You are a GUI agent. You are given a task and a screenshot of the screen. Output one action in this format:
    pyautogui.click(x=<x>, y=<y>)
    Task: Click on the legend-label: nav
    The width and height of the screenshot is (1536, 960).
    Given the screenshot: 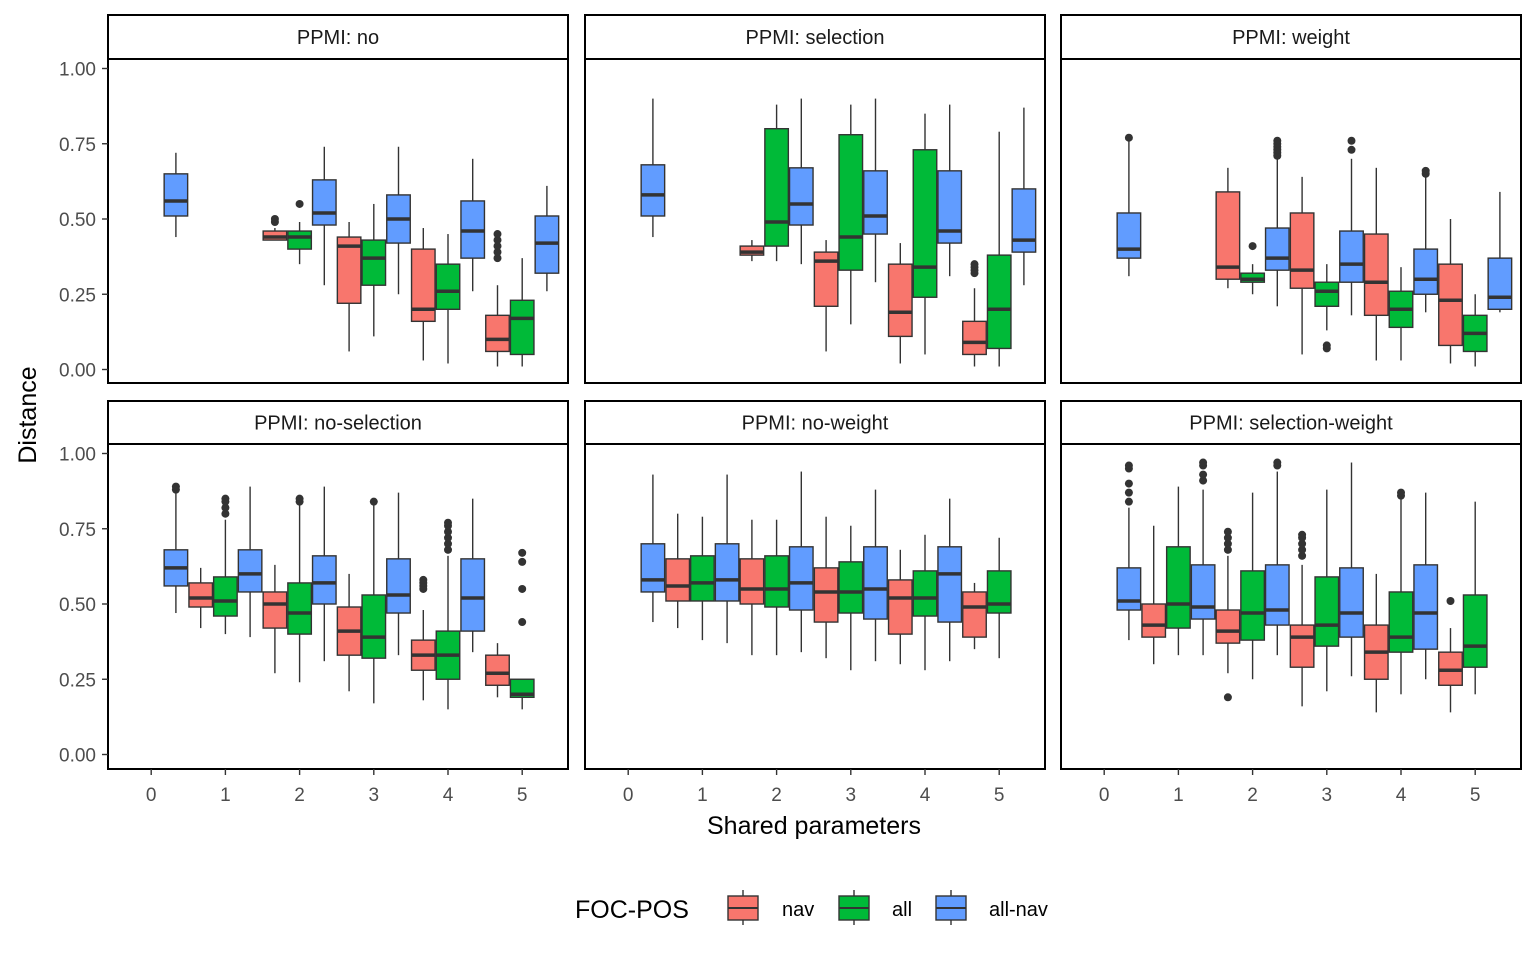 What is the action you would take?
    pyautogui.click(x=798, y=910)
    